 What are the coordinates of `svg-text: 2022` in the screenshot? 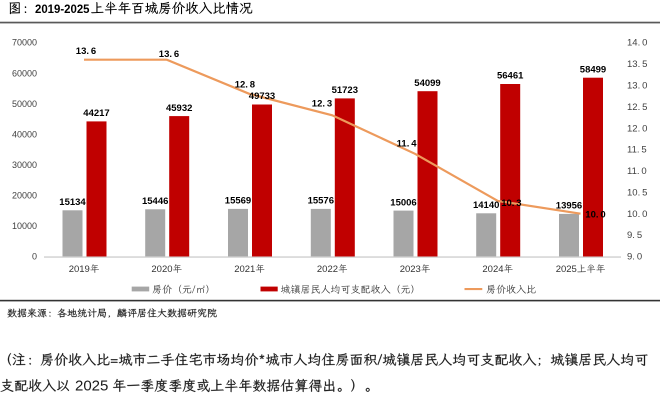 It's located at (327, 269).